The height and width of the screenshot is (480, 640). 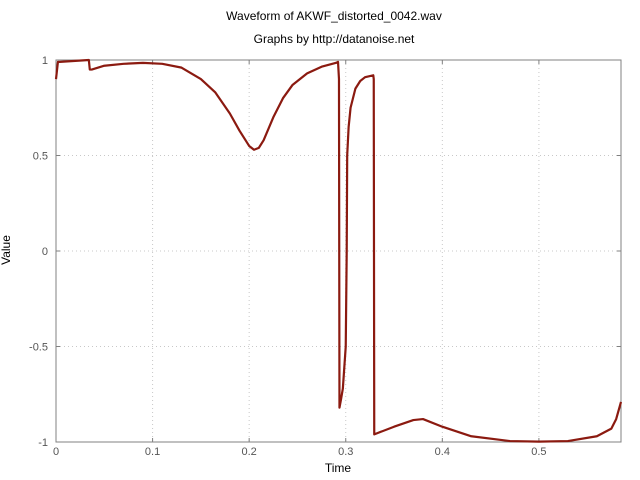 I want to click on x-axis-label: Time, so click(x=338, y=468).